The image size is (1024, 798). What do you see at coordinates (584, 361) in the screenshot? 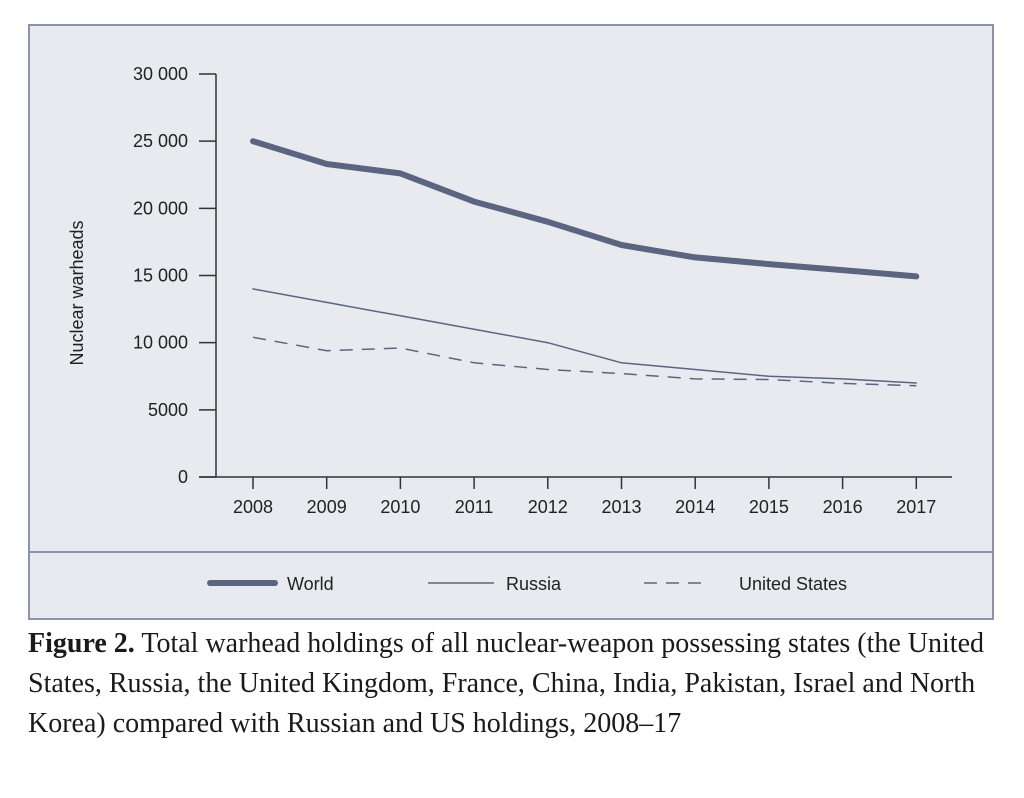
I see `series-line-united-states` at bounding box center [584, 361].